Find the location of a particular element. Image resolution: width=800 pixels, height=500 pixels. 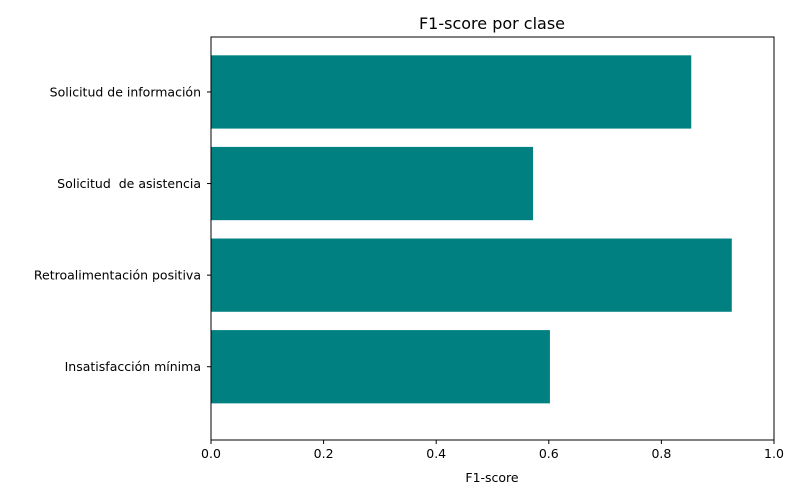

bar-solicitud-de-asistencia is located at coordinates (372, 183).